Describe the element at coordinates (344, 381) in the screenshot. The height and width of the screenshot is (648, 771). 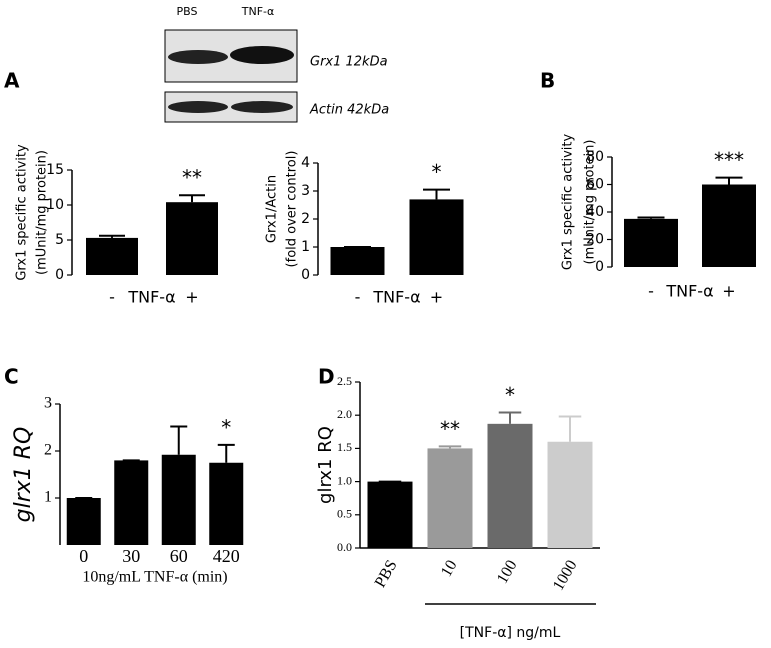
I see `y-tick-label: 2.5` at that location.